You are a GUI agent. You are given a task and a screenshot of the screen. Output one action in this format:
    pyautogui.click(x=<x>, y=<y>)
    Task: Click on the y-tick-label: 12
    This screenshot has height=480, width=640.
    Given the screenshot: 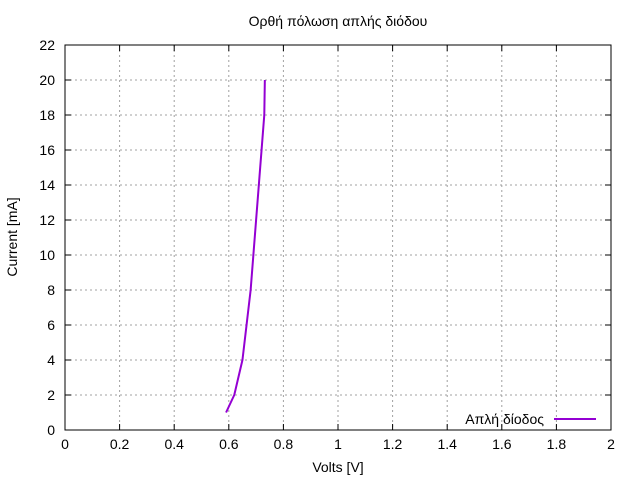 What is the action you would take?
    pyautogui.click(x=47, y=220)
    